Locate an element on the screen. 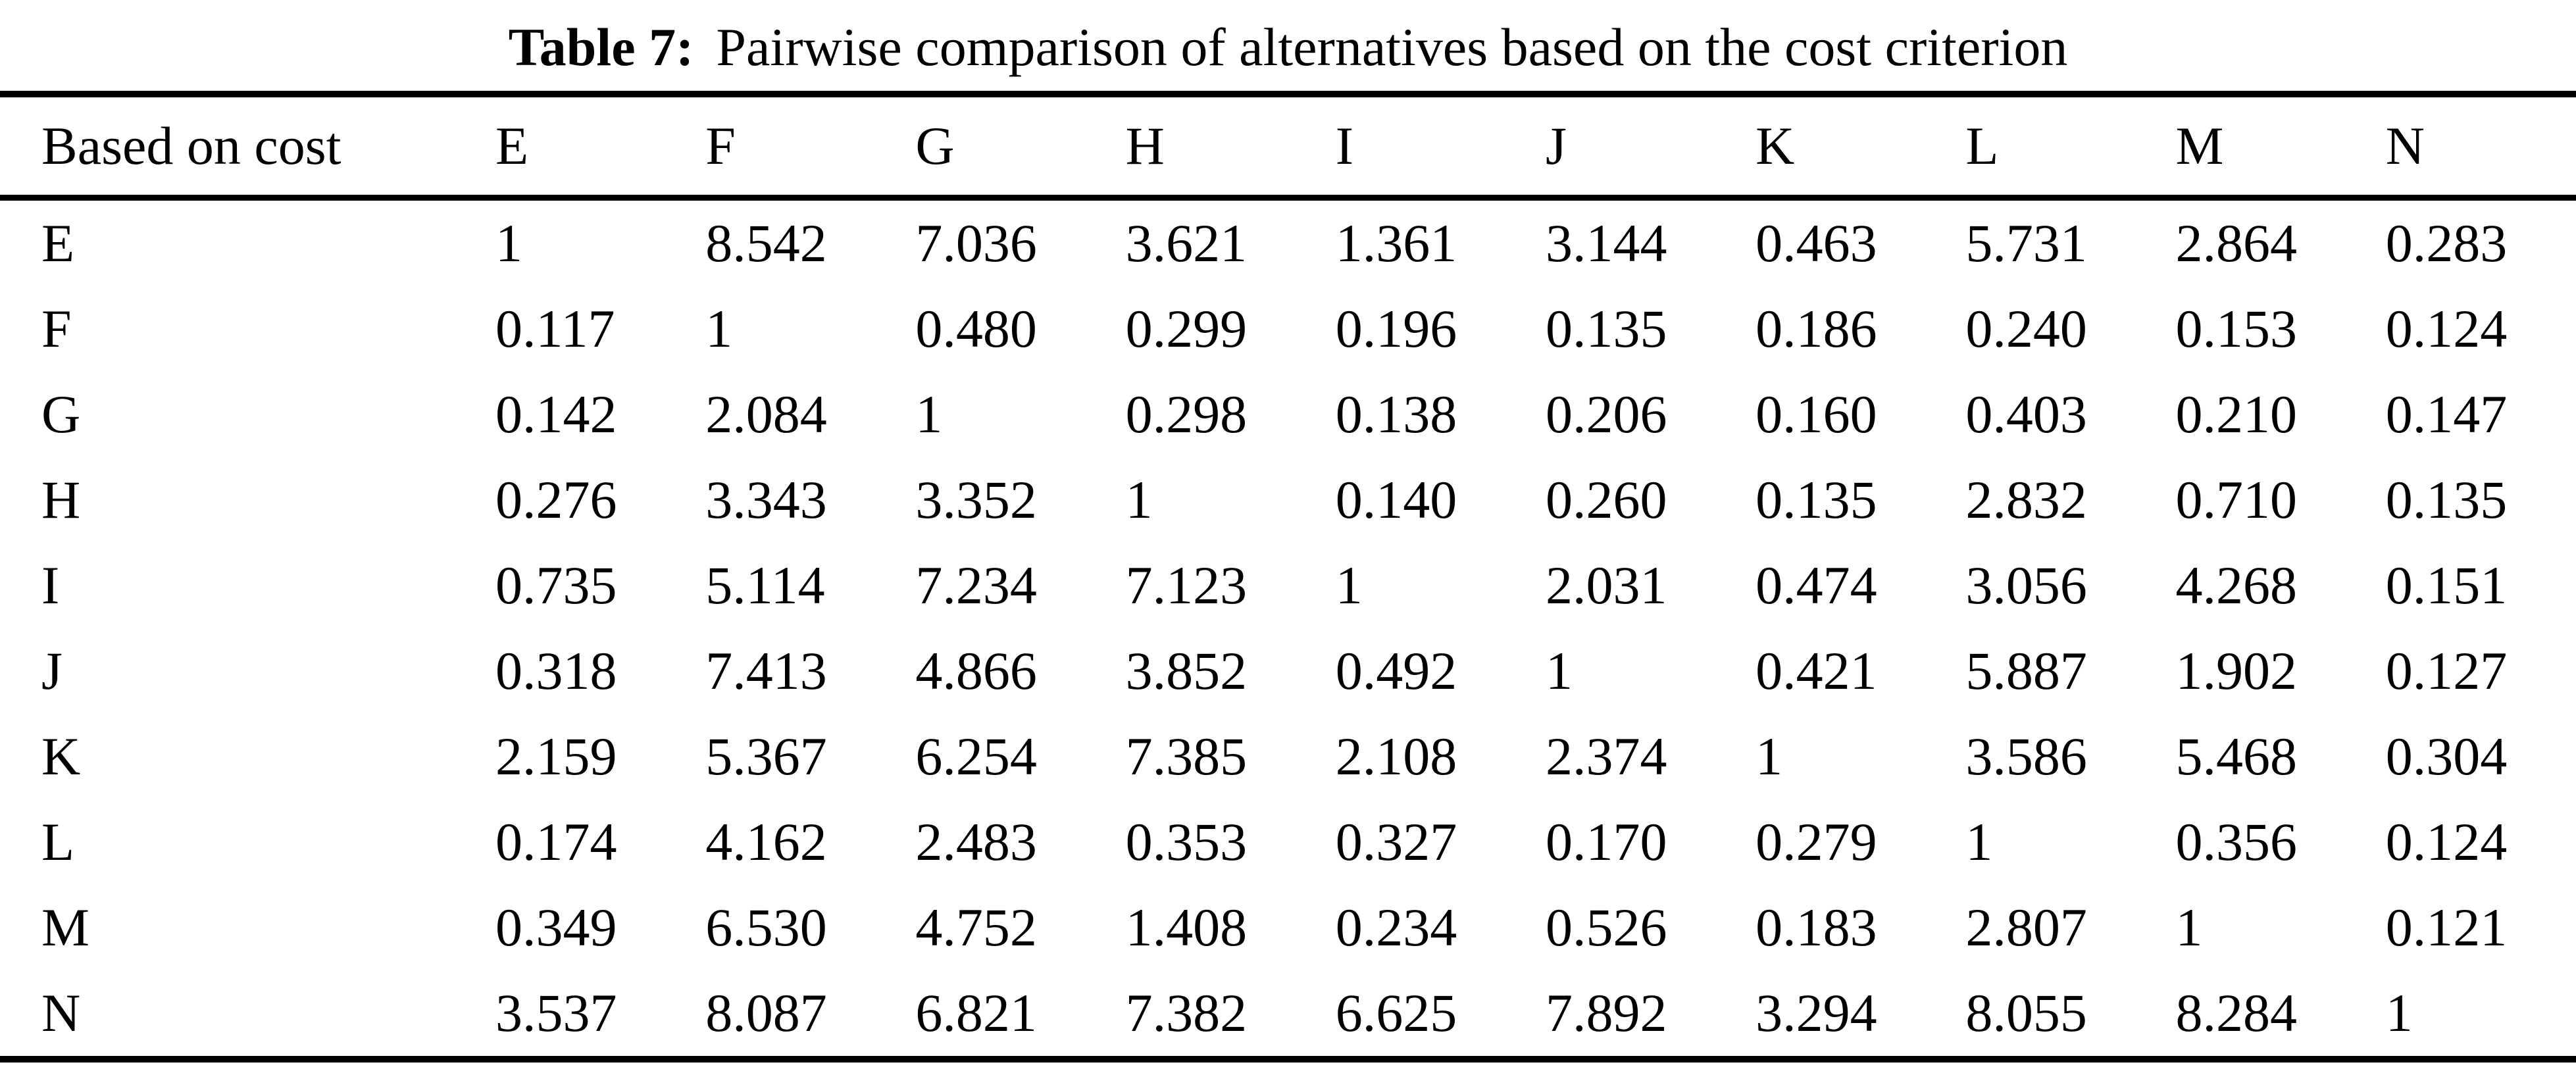 This screenshot has height=1075, width=2576. value-cell: 1.902 is located at coordinates (2236, 671).